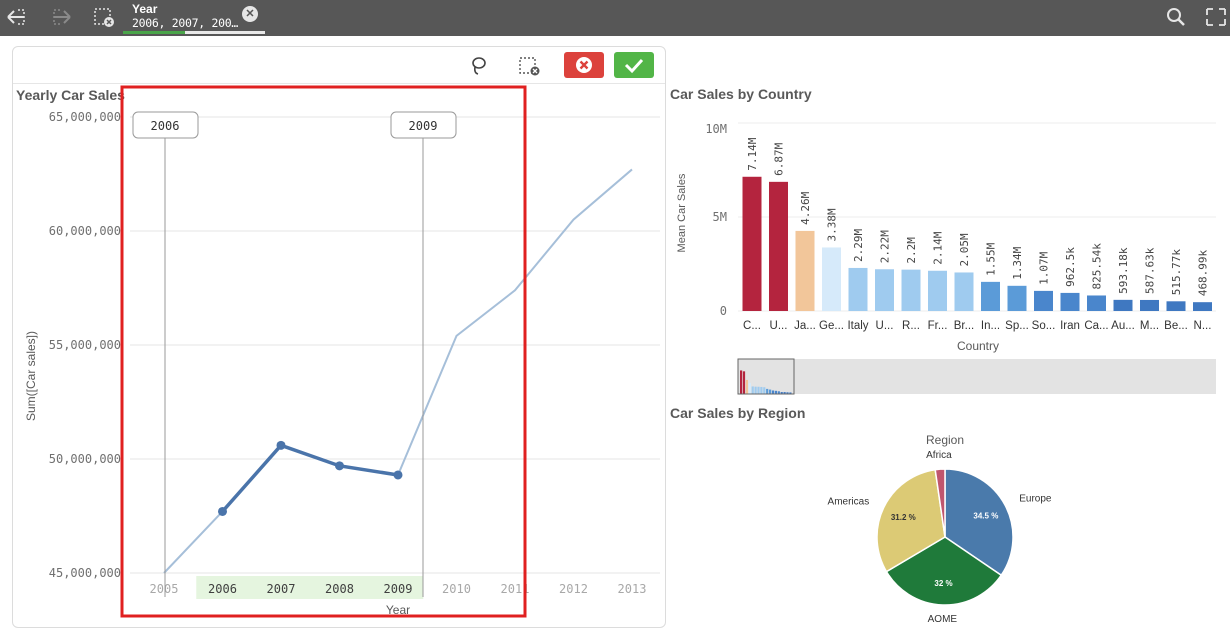  I want to click on x-tick-label: 2013, so click(632, 589).